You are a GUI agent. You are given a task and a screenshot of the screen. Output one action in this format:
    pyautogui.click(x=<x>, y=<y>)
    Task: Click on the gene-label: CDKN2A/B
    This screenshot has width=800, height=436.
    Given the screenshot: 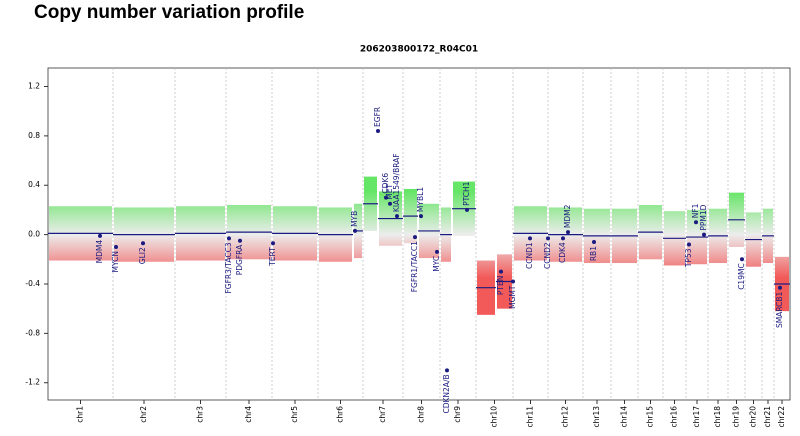 What is the action you would take?
    pyautogui.click(x=446, y=393)
    